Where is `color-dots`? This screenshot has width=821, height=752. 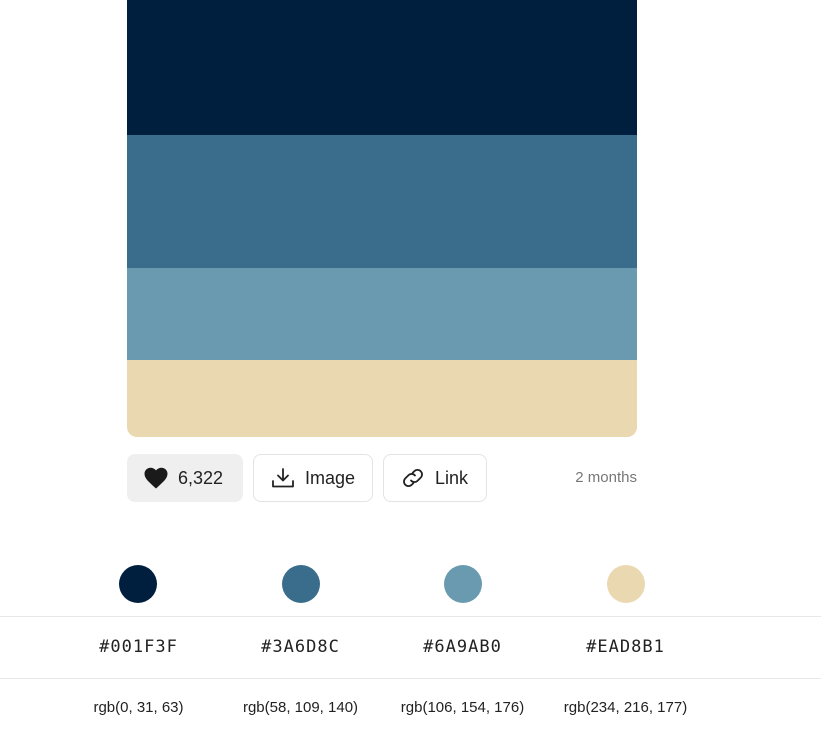 color-dots is located at coordinates (410, 584).